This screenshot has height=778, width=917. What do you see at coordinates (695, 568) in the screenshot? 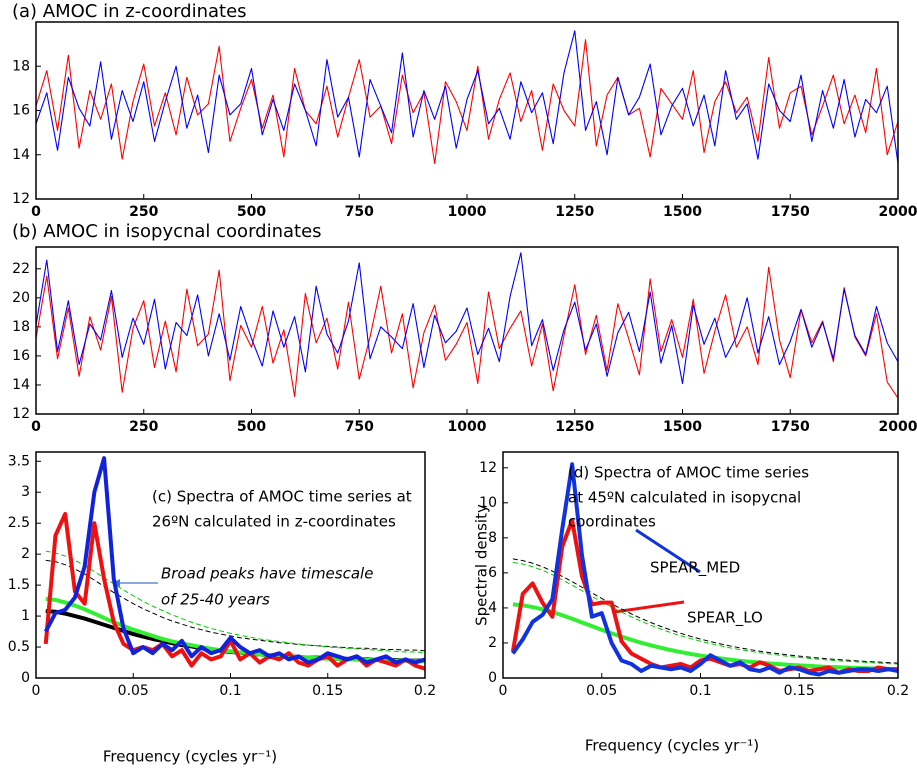
I see `series-label: SPEAR_MED` at bounding box center [695, 568].